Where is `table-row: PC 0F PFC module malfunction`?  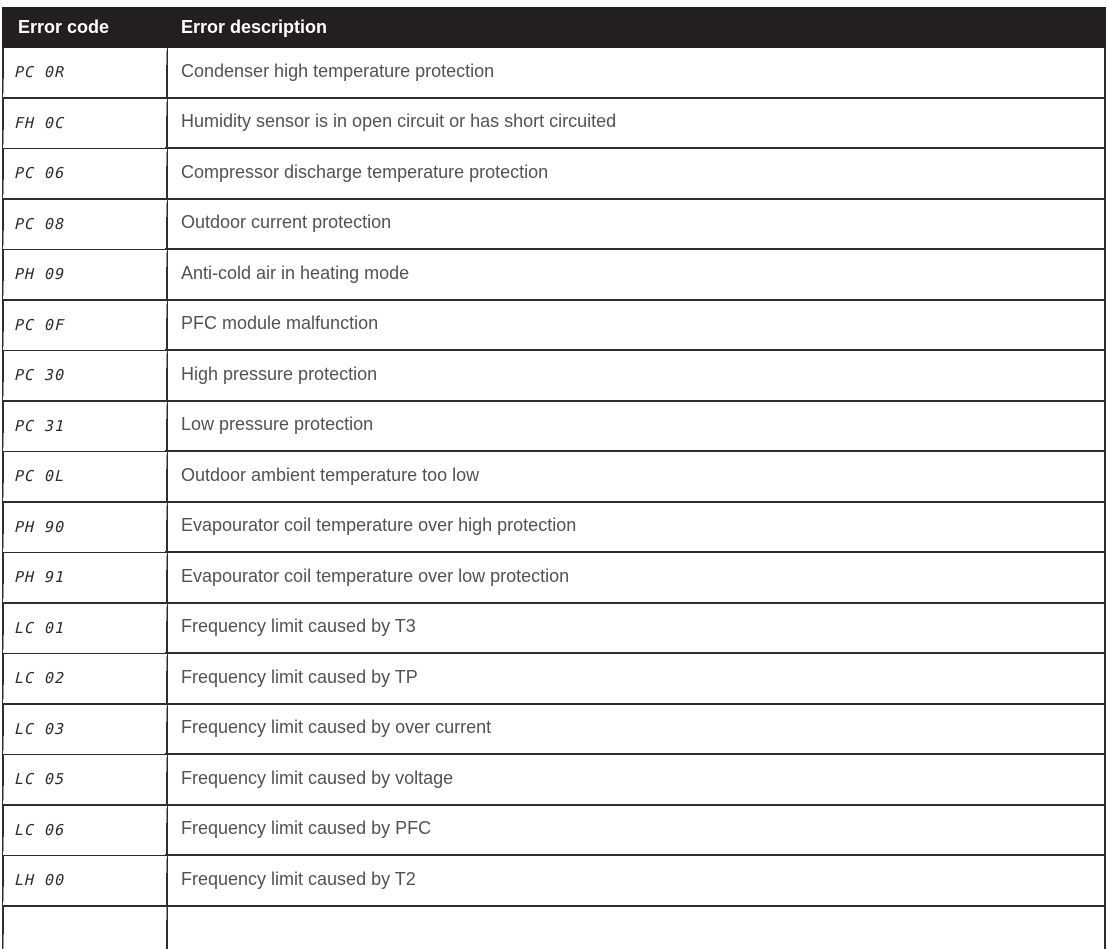
table-row: PC 0F PFC module malfunction is located at coordinates (554, 324).